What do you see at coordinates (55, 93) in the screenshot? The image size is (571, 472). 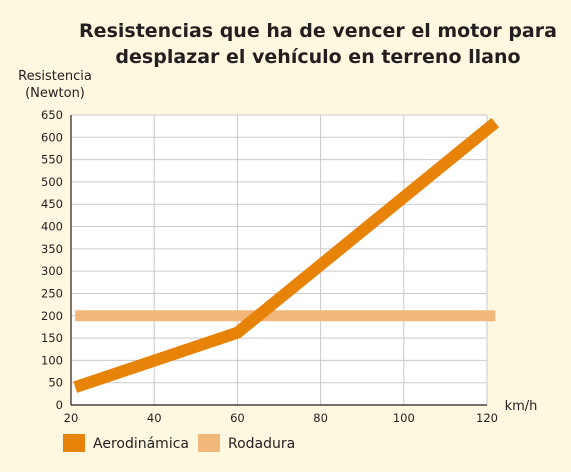 I see `y-axis-label-line-2: (Newton)` at bounding box center [55, 93].